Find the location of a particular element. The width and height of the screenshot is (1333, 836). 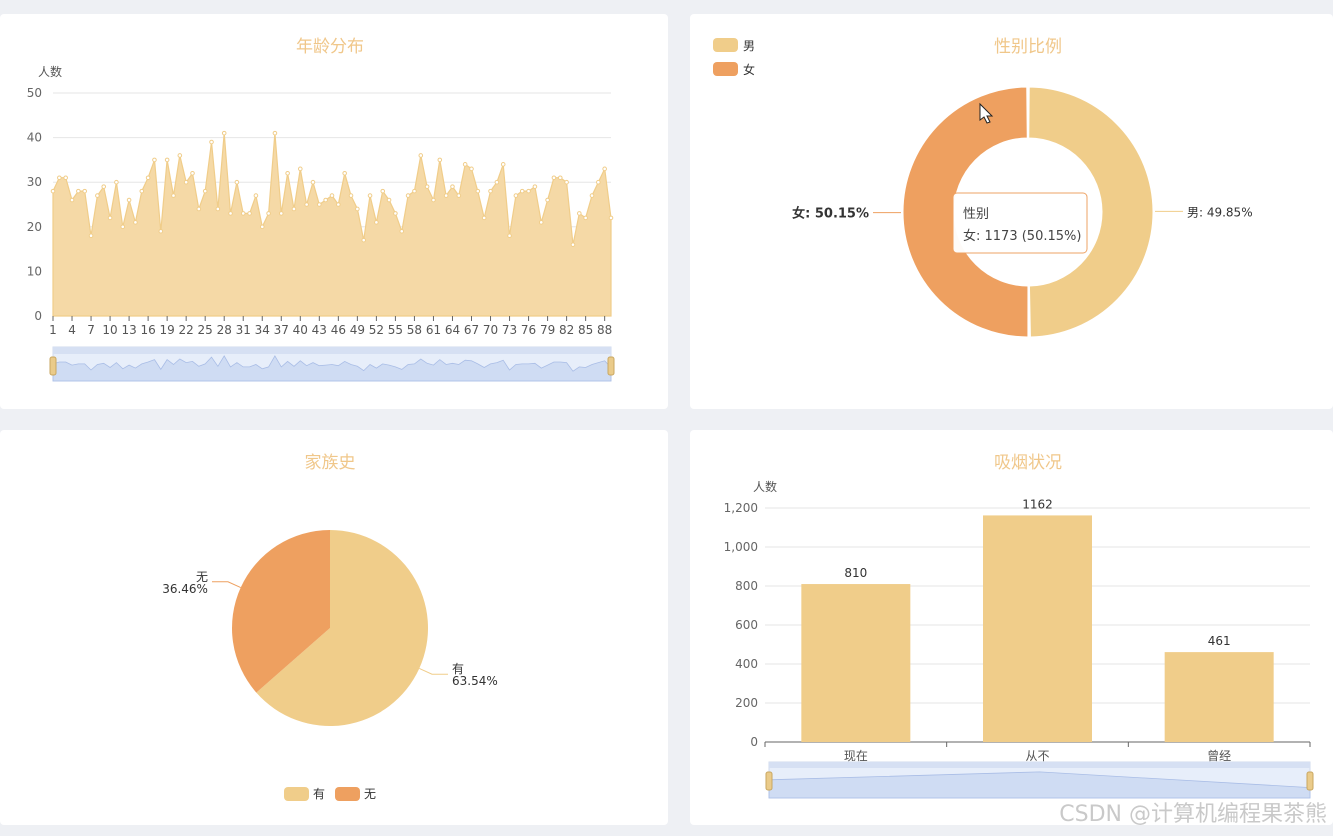

y-tick-label: 400 is located at coordinates (746, 664).